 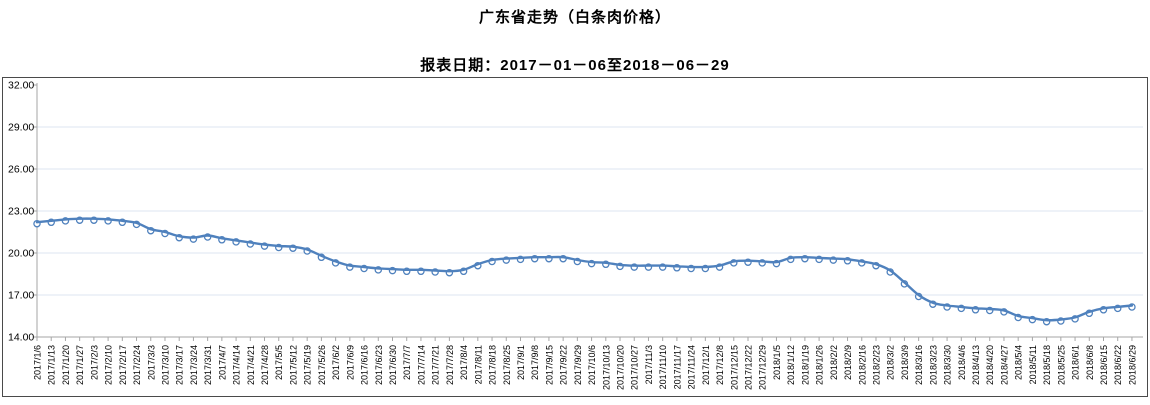 I want to click on x-tick-label: 2017/10/27, so click(x=635, y=367).